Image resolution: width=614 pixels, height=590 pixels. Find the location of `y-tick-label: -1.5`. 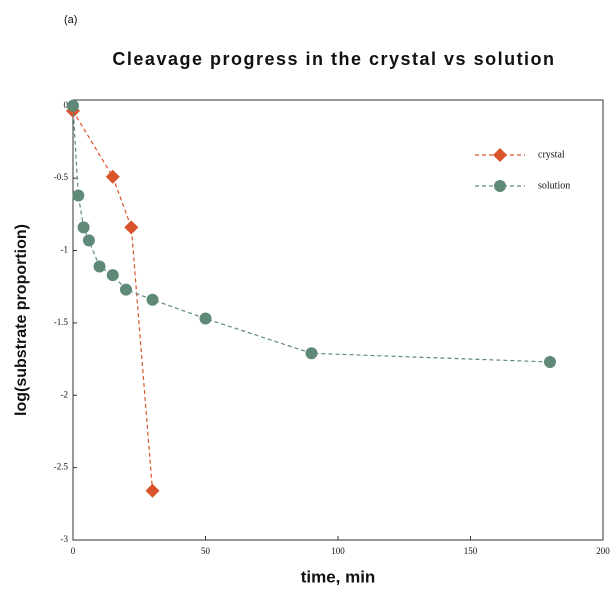

y-tick-label: -1.5 is located at coordinates (61, 322).